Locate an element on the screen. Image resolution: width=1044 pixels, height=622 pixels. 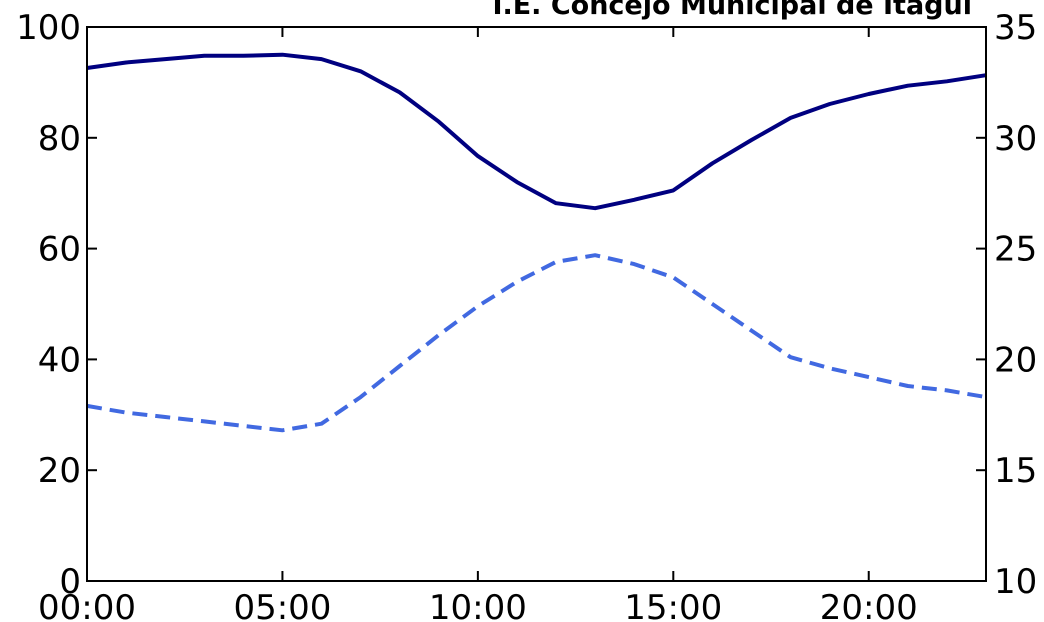
x-tick-label: 20:00 is located at coordinates (869, 605).